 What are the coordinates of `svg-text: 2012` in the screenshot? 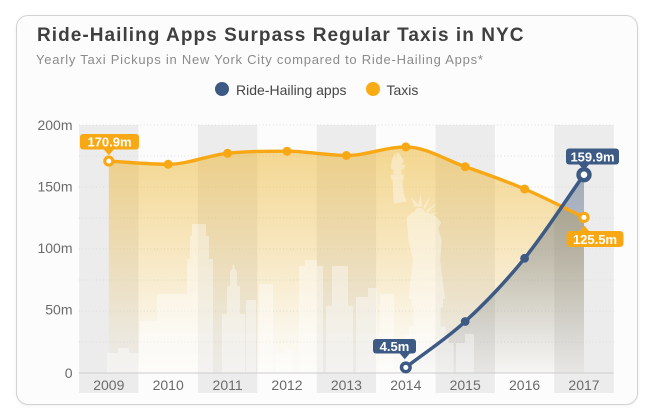 It's located at (286, 385).